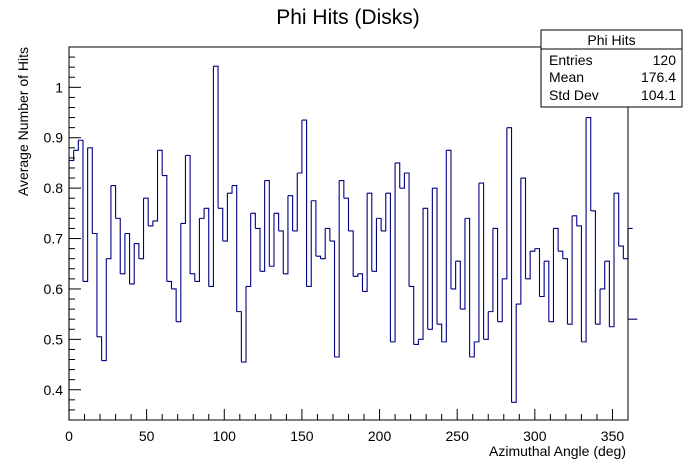 This screenshot has height=472, width=696. What do you see at coordinates (380, 436) in the screenshot?
I see `x-tick-label: 200` at bounding box center [380, 436].